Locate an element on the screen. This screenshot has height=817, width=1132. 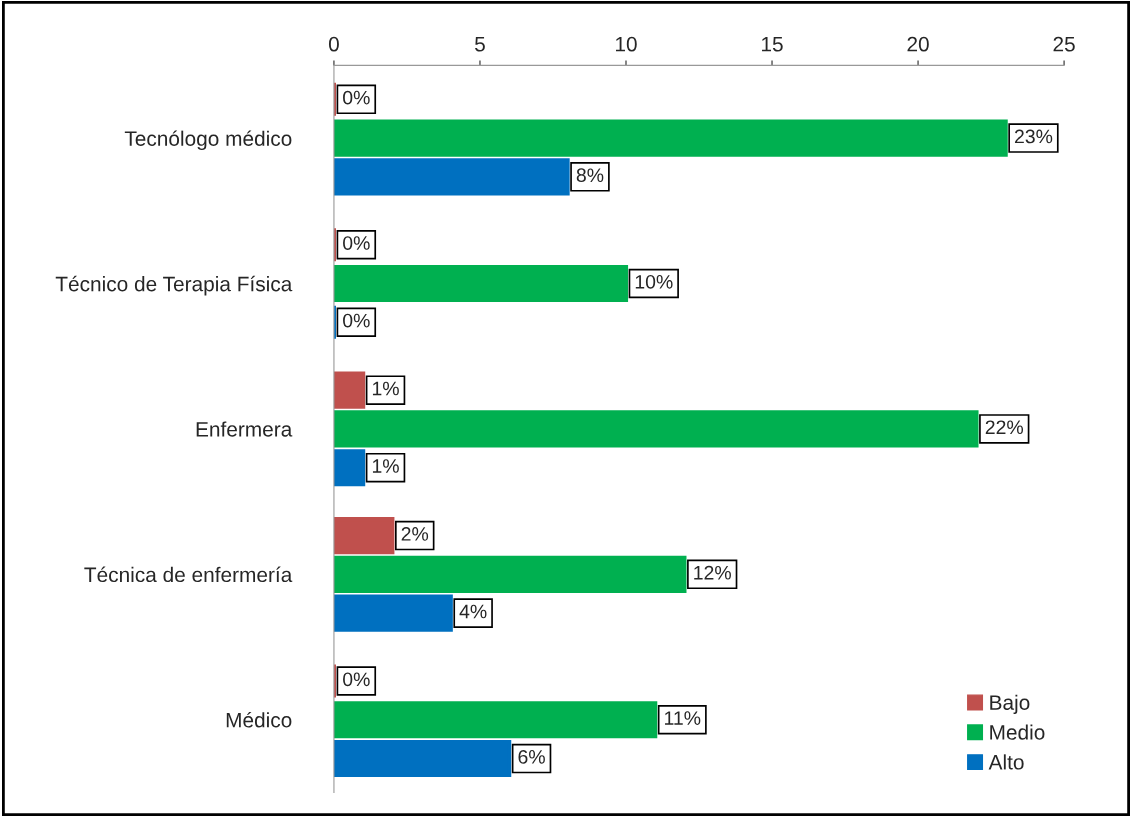
data-label: 2% is located at coordinates (415, 534).